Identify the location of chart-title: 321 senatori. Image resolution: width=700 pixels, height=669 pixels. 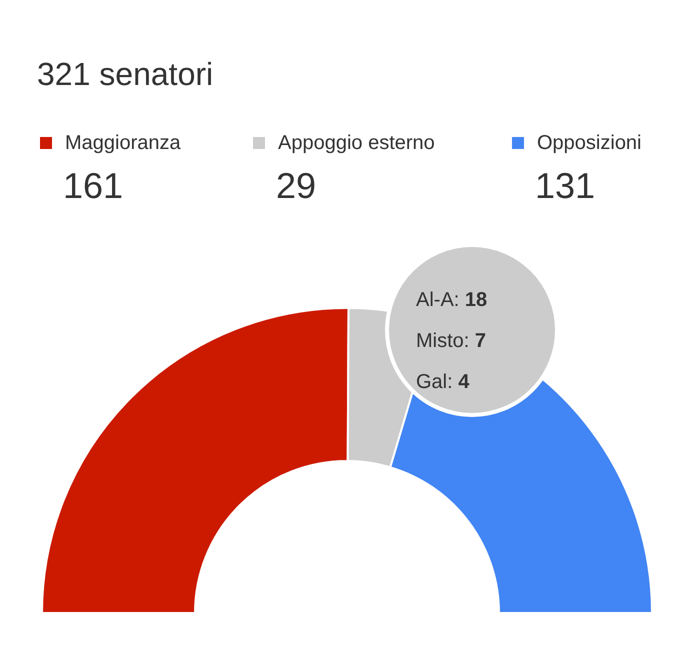
(125, 74).